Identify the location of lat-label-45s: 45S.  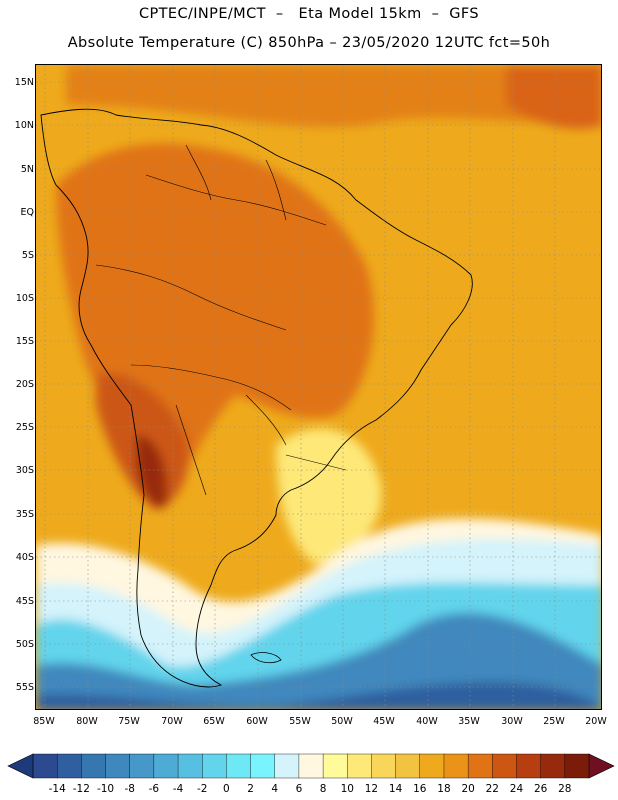
(24, 601).